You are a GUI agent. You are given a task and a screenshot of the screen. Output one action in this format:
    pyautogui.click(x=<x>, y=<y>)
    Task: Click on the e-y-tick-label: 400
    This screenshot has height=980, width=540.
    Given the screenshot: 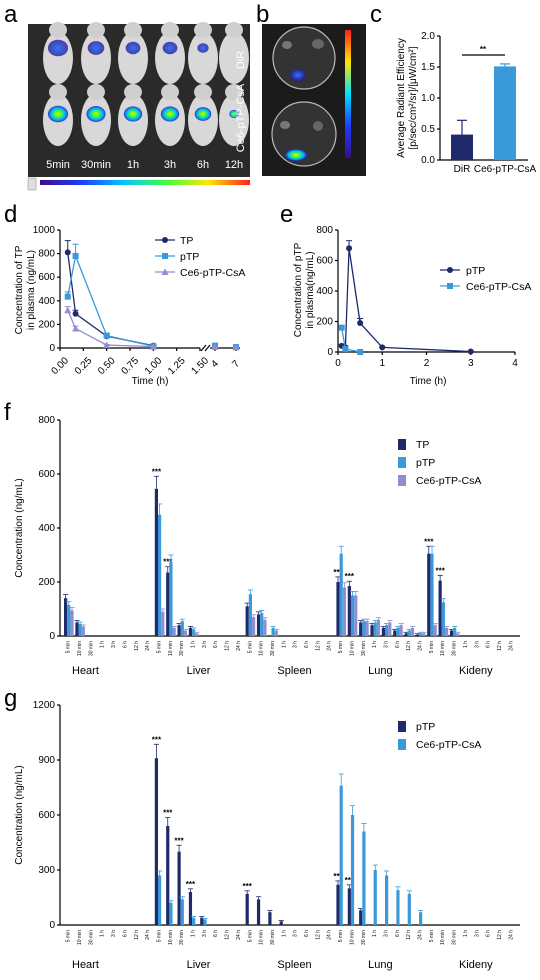 What is the action you would take?
    pyautogui.click(x=324, y=291)
    